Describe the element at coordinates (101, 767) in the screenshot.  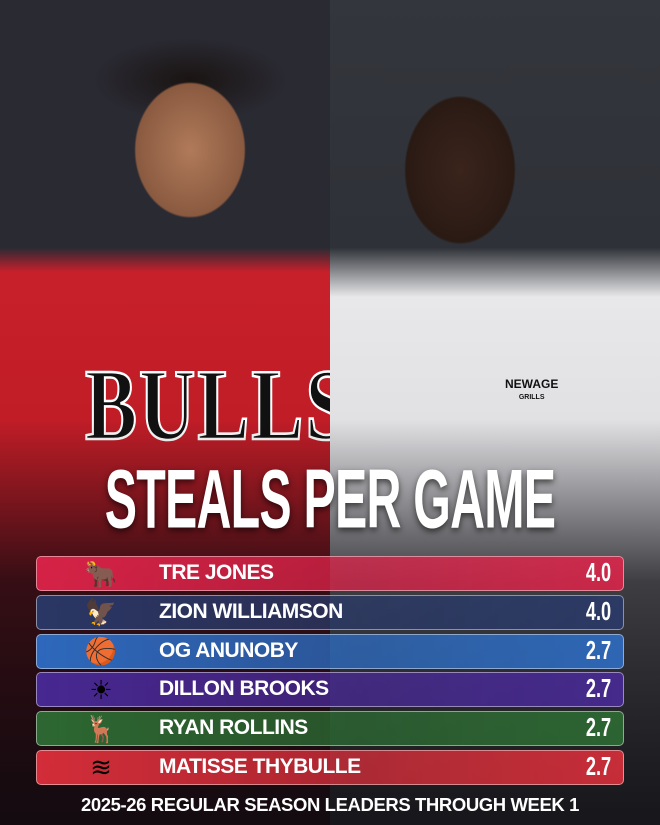
I see `blazers-logo-icon: ≋` at that location.